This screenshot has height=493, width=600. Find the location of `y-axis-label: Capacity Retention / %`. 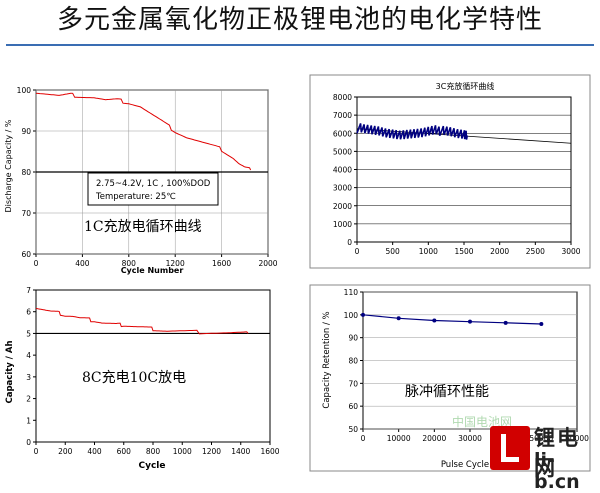

y-axis-label: Capacity Retention / % is located at coordinates (327, 359).